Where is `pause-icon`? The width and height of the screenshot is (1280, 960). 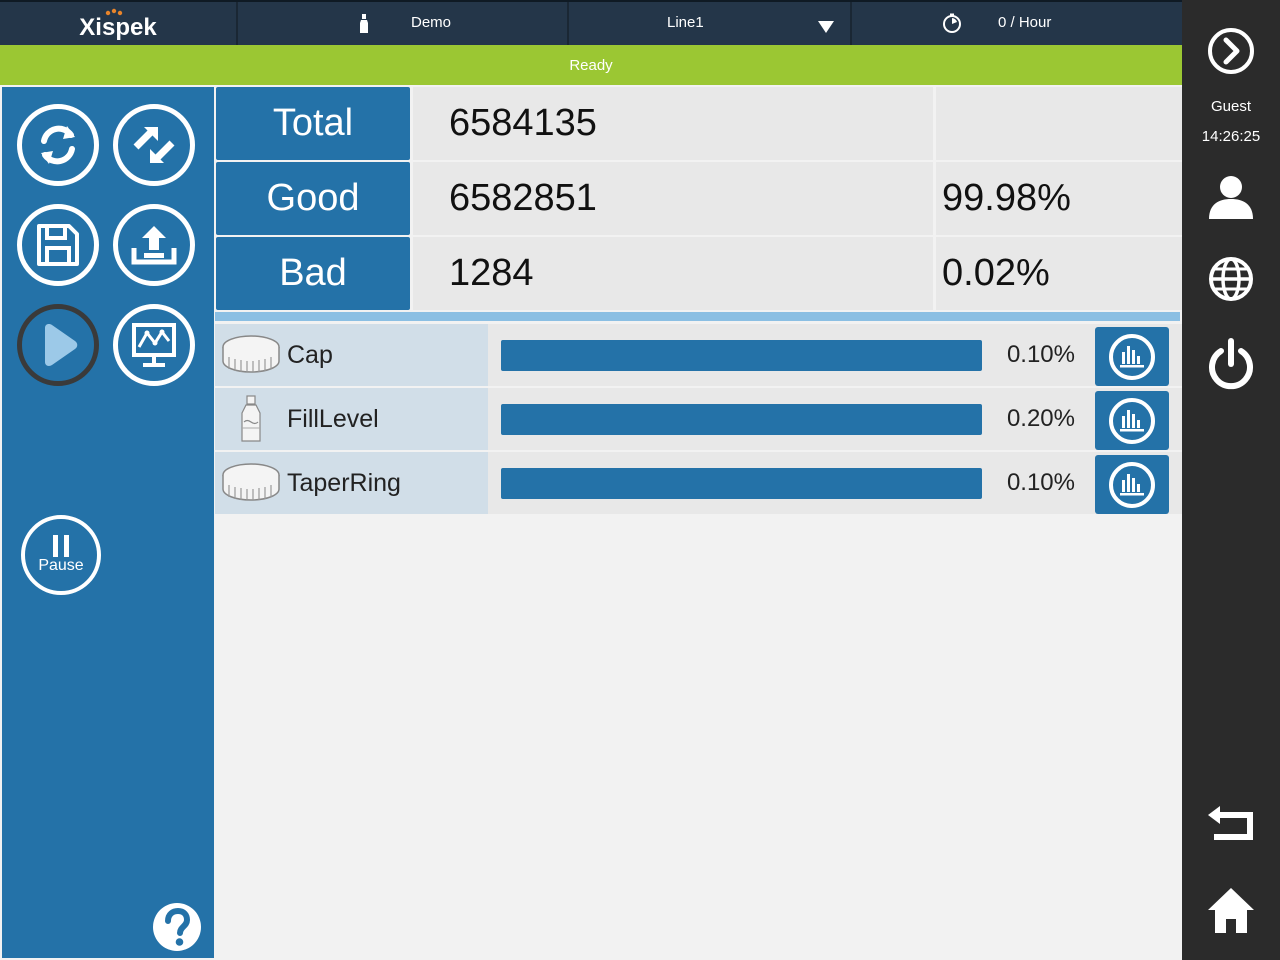 pause-icon is located at coordinates (61, 546).